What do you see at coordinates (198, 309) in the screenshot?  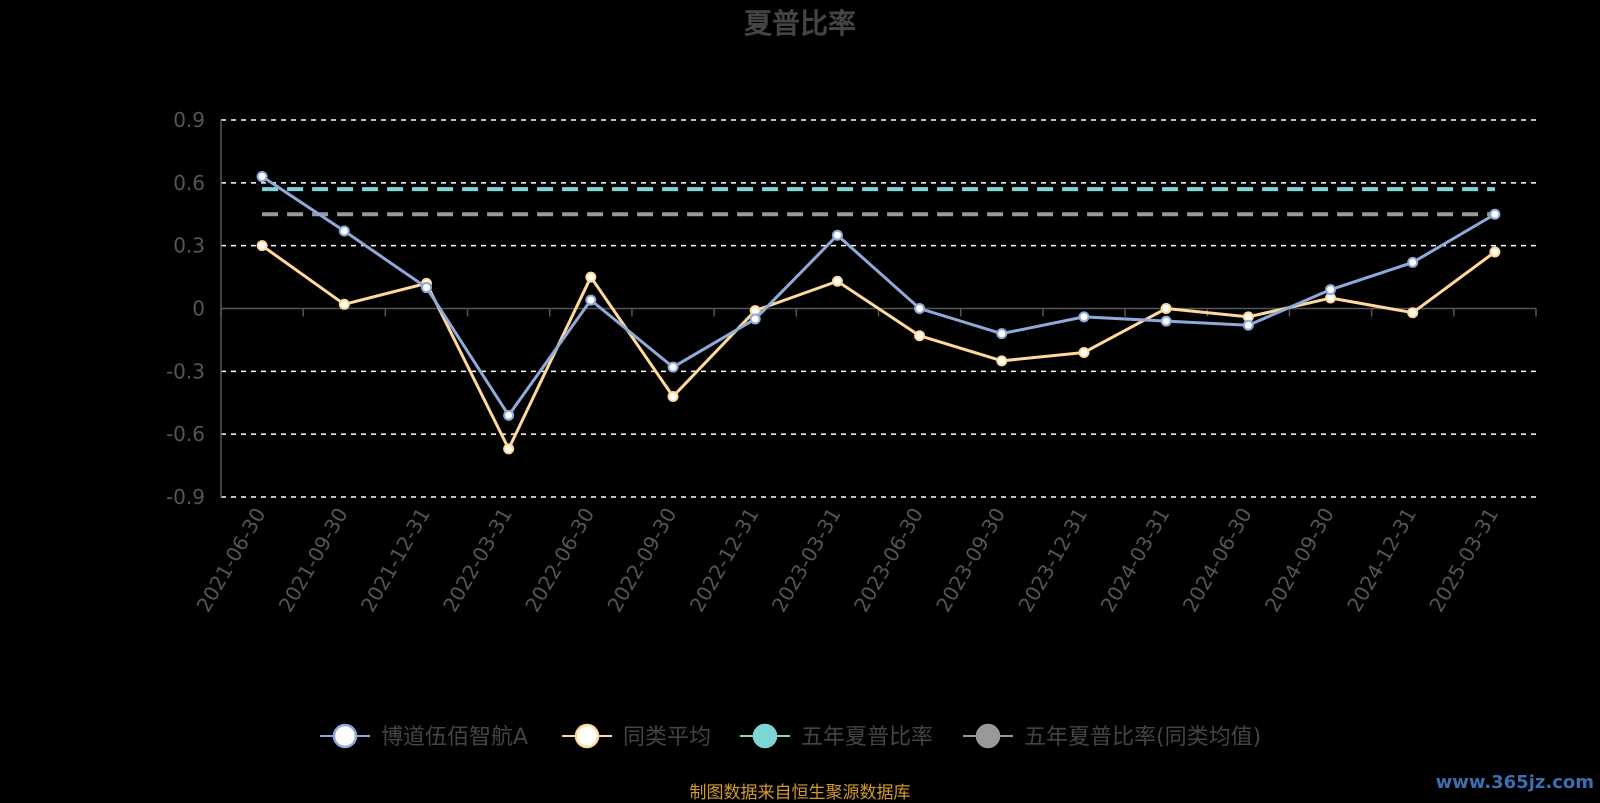 I see `y-tick-label: 0` at bounding box center [198, 309].